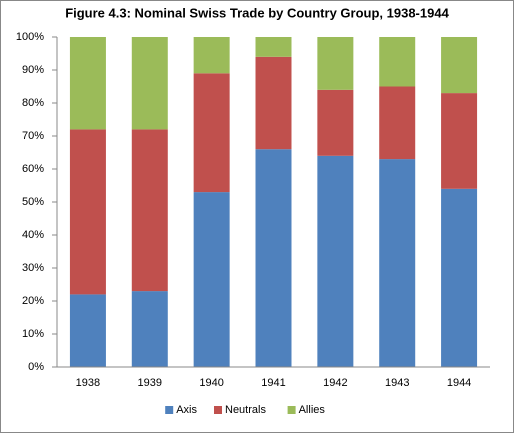 This screenshot has width=514, height=438. Describe the element at coordinates (33, 202) in the screenshot. I see `y-tick-label: 50%` at that location.